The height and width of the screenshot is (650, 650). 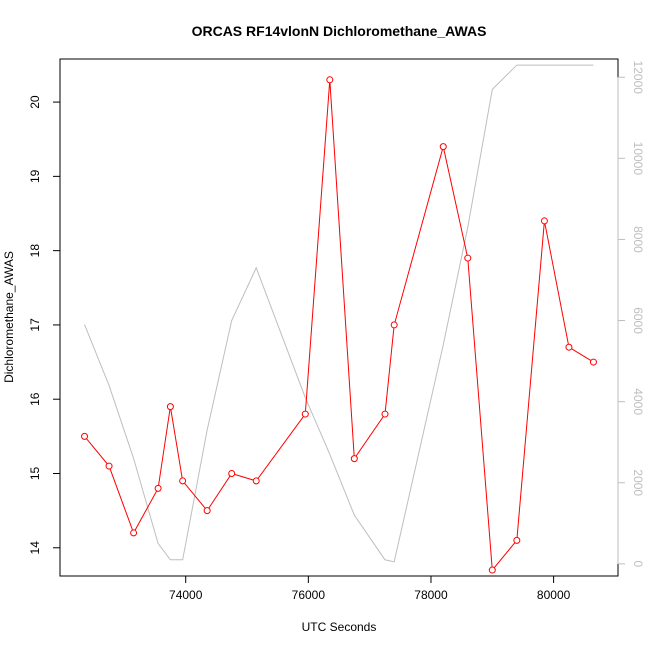 I want to click on y2-axis: 0 2000 4000 6000 8000 10000 12000, so click(x=631, y=314).